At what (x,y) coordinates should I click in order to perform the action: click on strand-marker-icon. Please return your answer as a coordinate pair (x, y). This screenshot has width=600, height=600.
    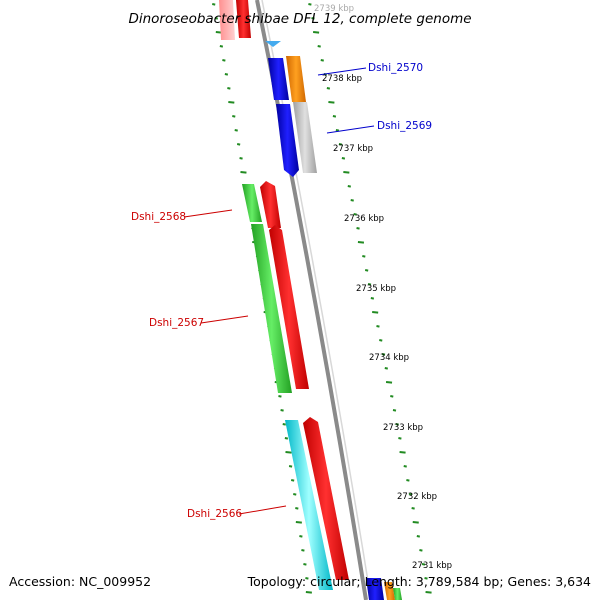
    Looking at the image, I should click on (273, 44).